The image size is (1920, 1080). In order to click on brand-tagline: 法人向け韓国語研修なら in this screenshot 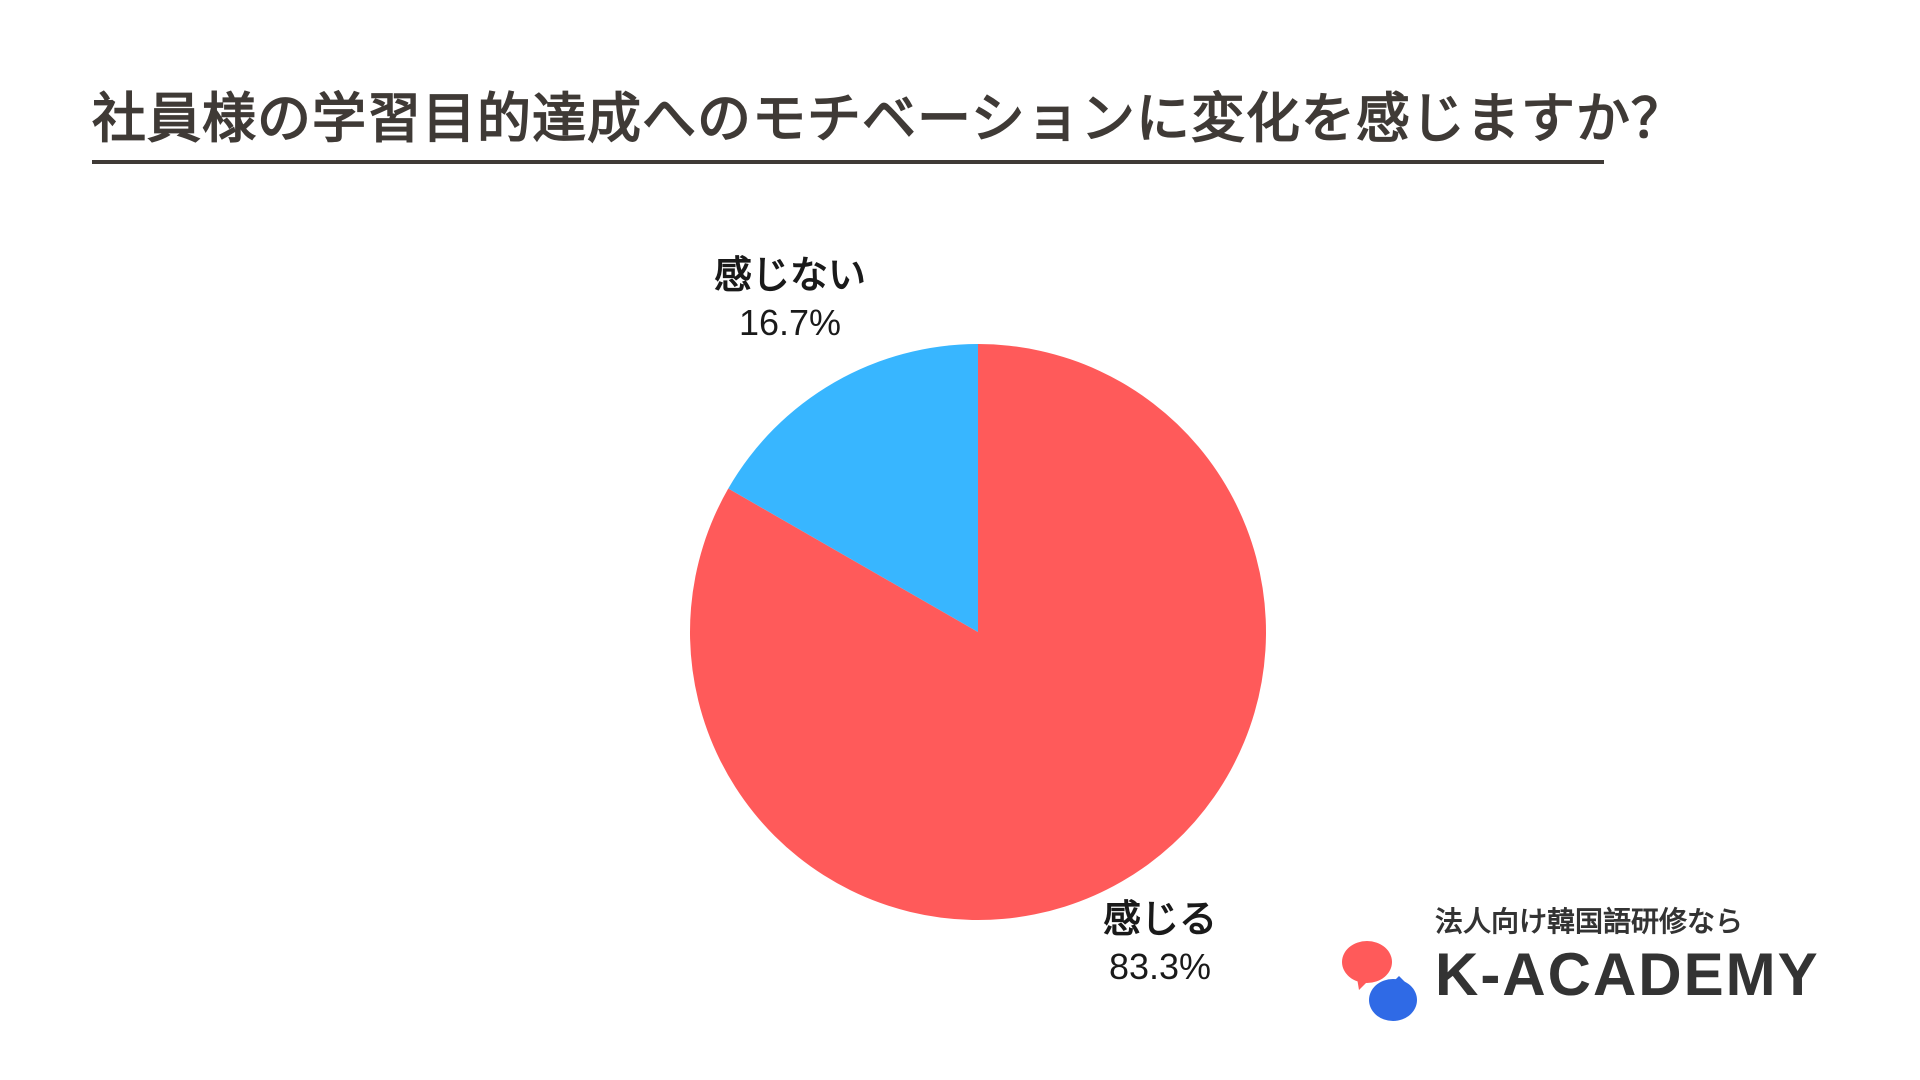, I will do `click(1589, 921)`.